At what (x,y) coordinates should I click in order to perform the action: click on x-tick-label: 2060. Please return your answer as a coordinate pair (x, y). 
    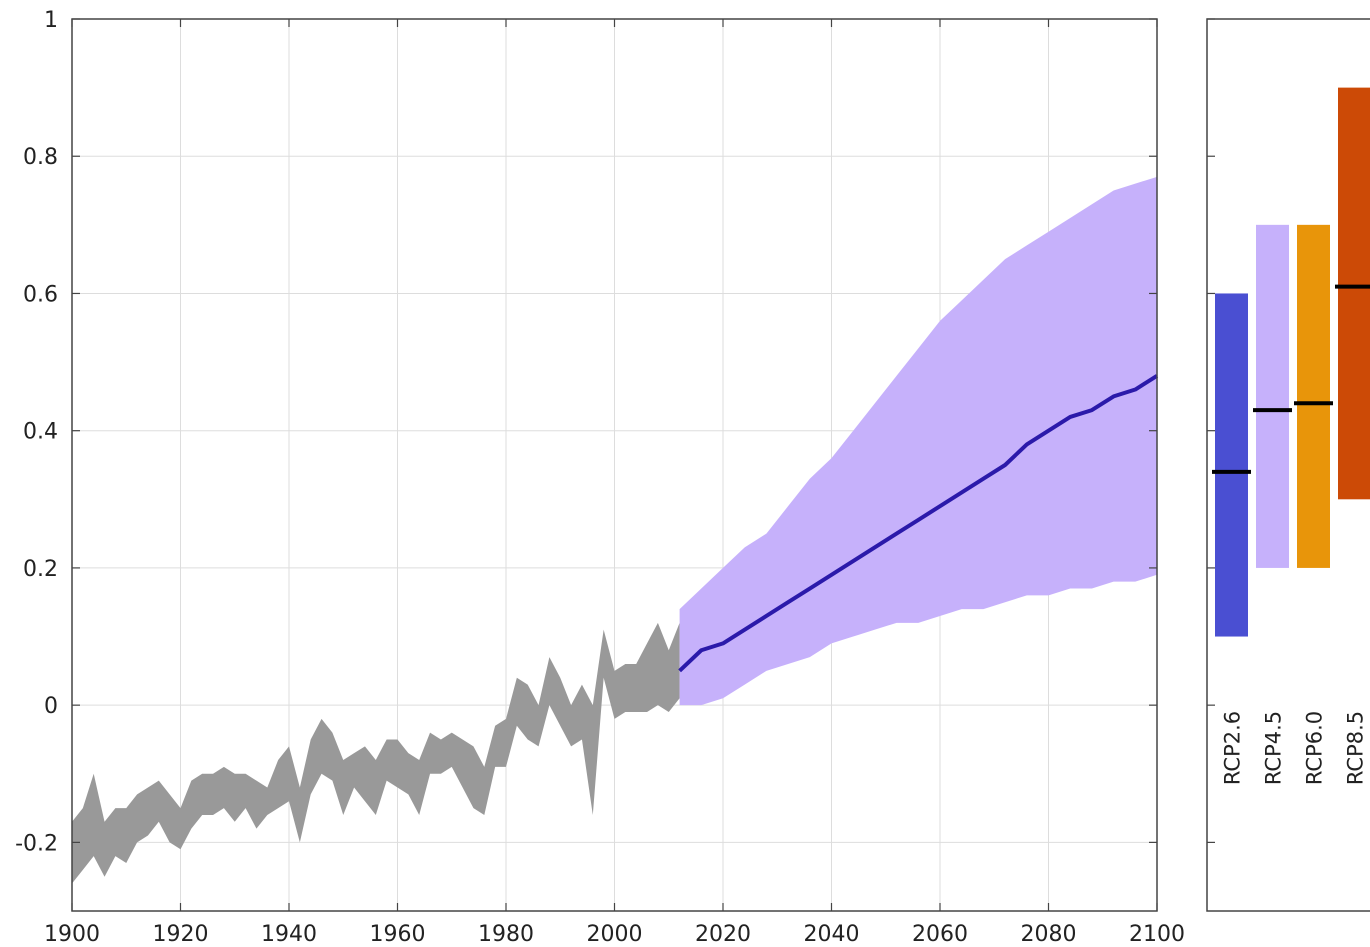
    Looking at the image, I should click on (940, 934).